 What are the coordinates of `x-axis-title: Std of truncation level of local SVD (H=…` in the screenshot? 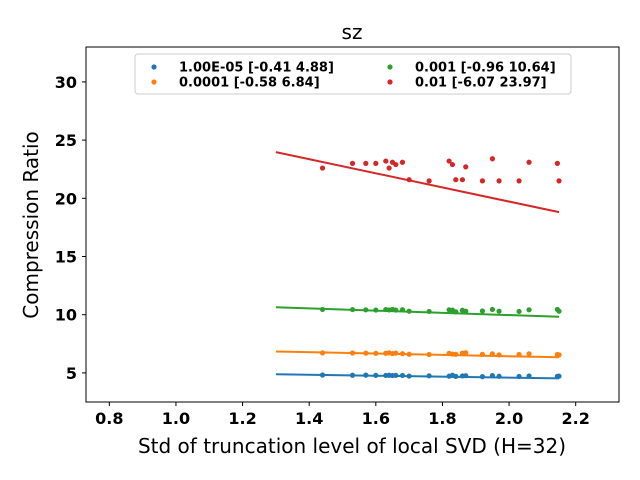 It's located at (352, 446).